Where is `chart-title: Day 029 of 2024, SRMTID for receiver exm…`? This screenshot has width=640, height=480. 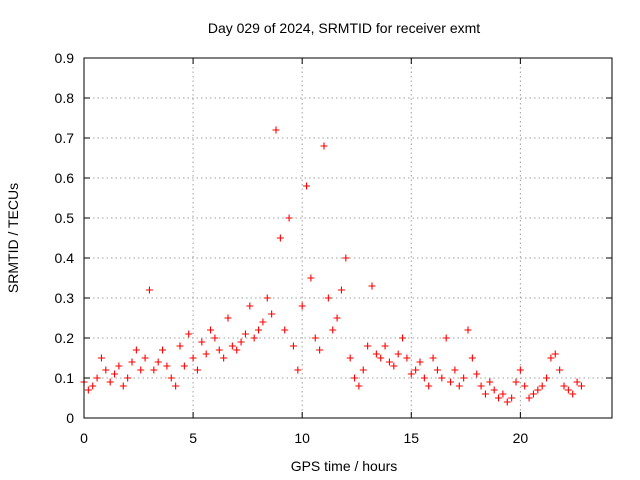
chart-title: Day 029 of 2024, SRMTID for receiver exm… is located at coordinates (344, 28).